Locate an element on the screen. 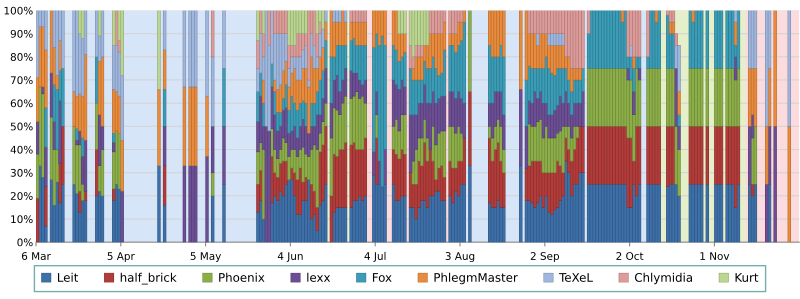  x-tick-label: 6 Mar is located at coordinates (36, 256).